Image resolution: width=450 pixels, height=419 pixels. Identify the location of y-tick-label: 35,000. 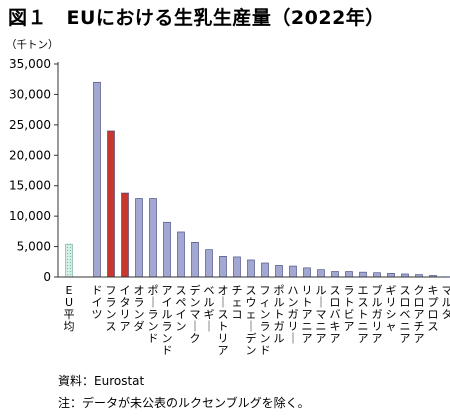
(30, 64).